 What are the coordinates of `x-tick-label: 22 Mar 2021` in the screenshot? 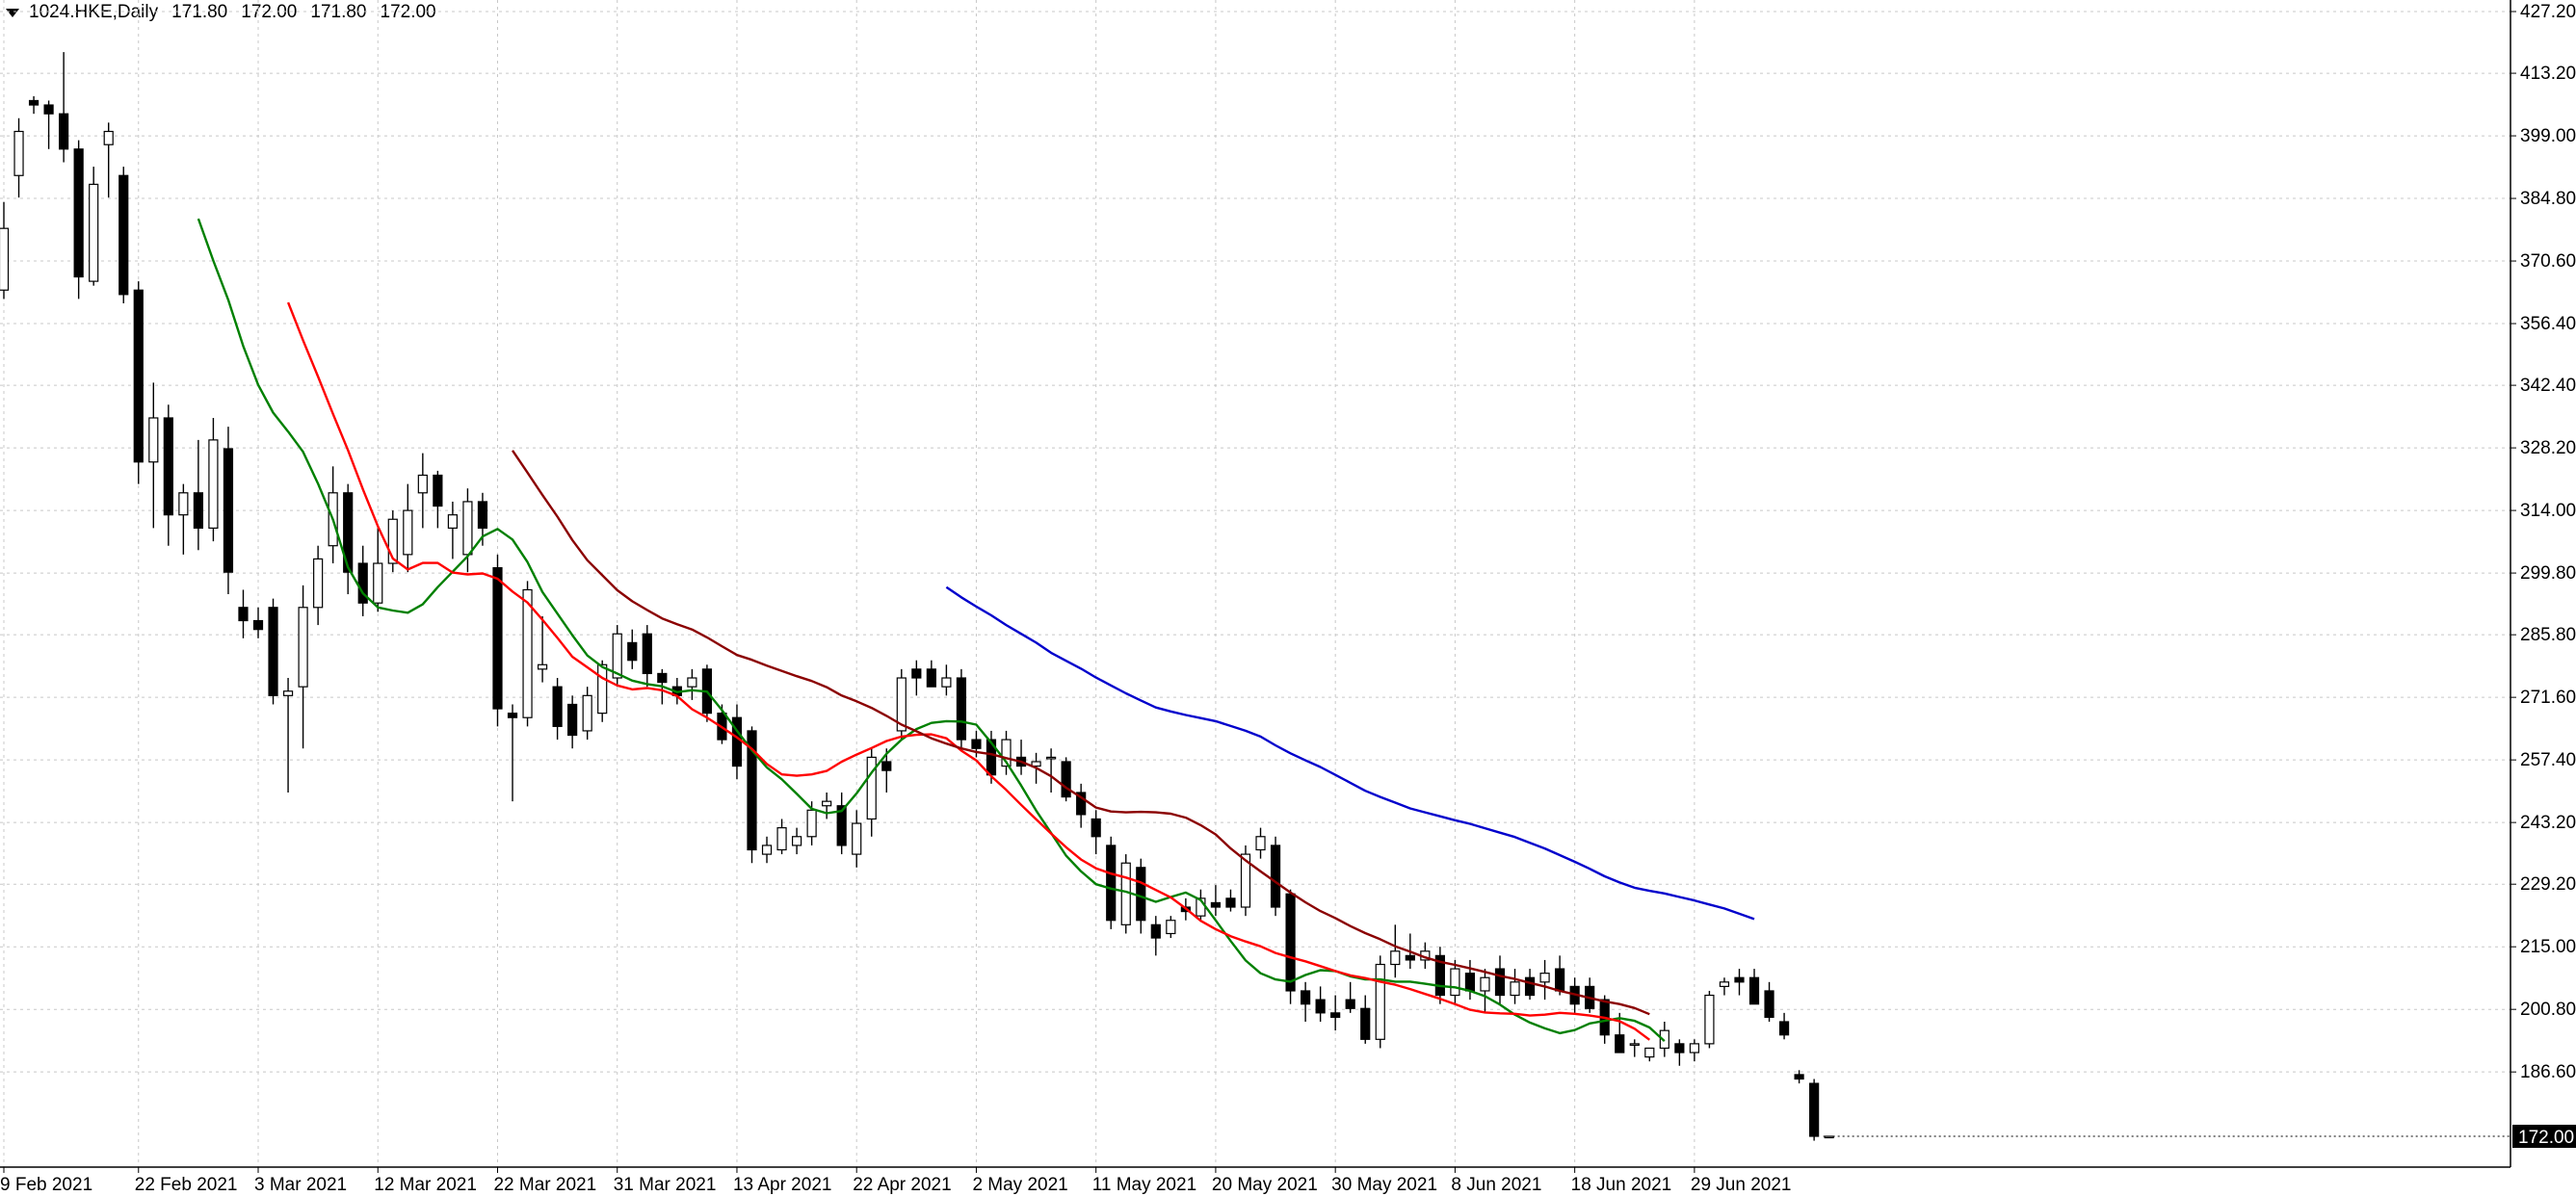 It's located at (544, 1185).